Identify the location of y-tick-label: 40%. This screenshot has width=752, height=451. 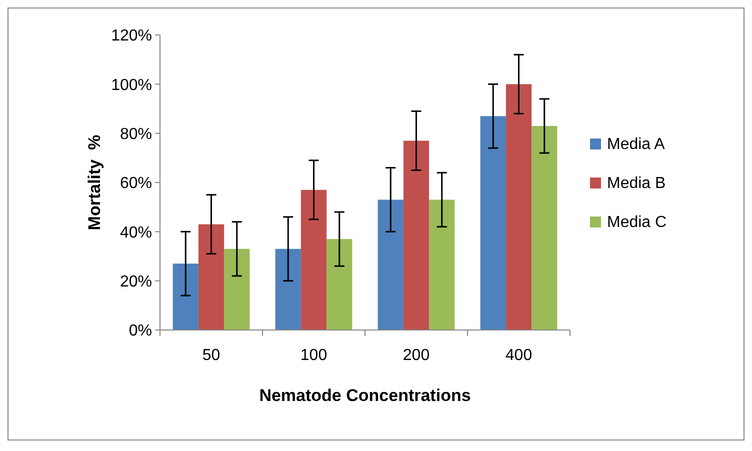
(136, 233).